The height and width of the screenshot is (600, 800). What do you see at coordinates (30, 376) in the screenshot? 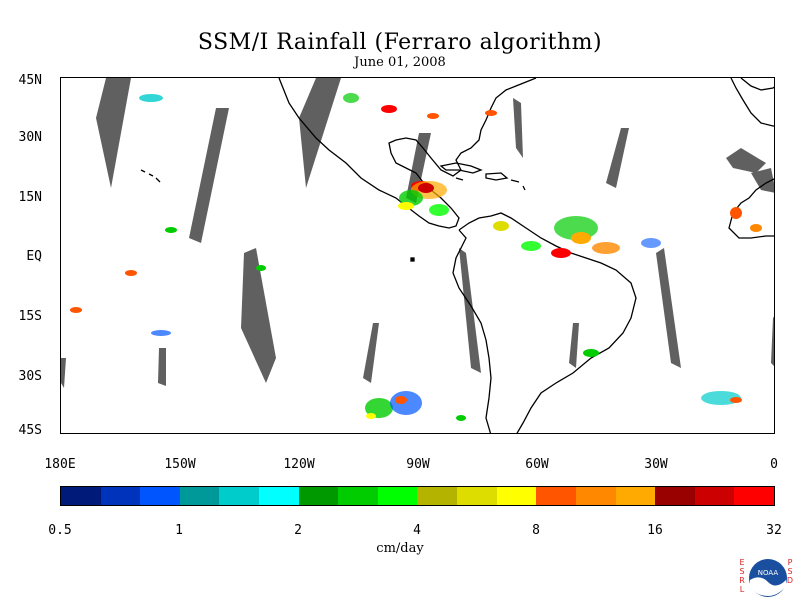
I see `lat-label-30s: 30S` at bounding box center [30, 376].